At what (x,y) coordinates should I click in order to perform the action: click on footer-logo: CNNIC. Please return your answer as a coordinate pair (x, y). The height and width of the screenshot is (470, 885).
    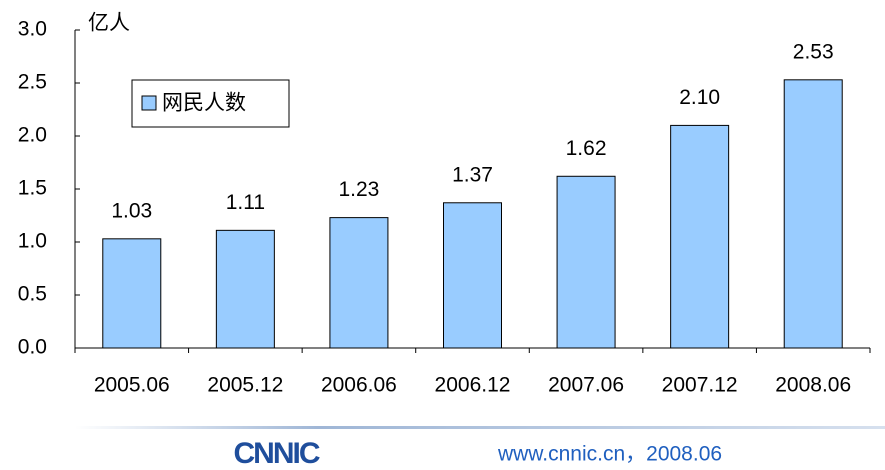
    Looking at the image, I should click on (277, 453).